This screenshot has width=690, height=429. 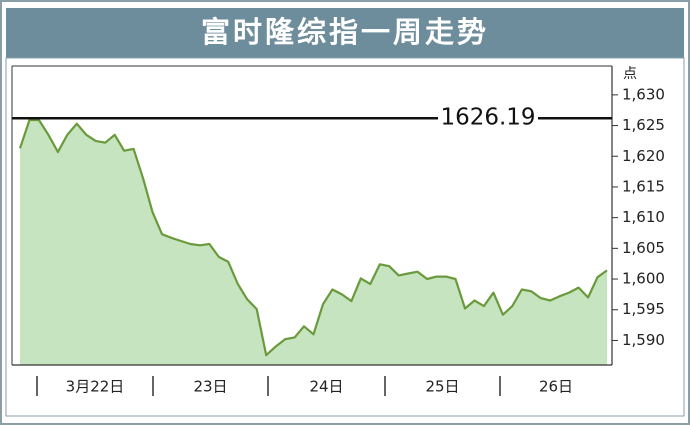 I want to click on chart-title: 富时隆综指一周走势, so click(x=345, y=32).